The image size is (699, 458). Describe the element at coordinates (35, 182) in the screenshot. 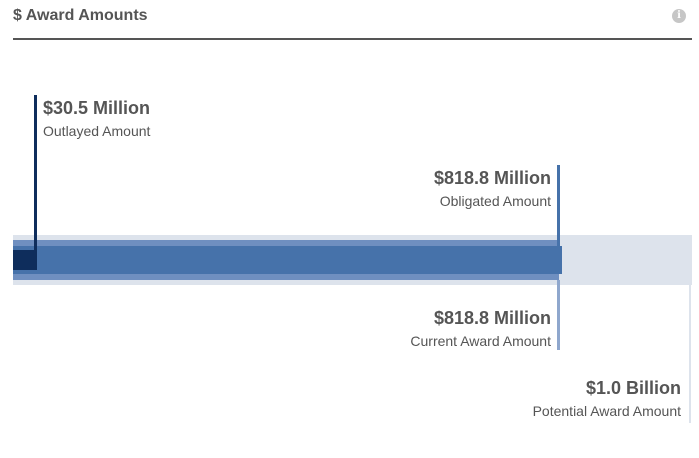

I see `outlayed-marker-line` at that location.